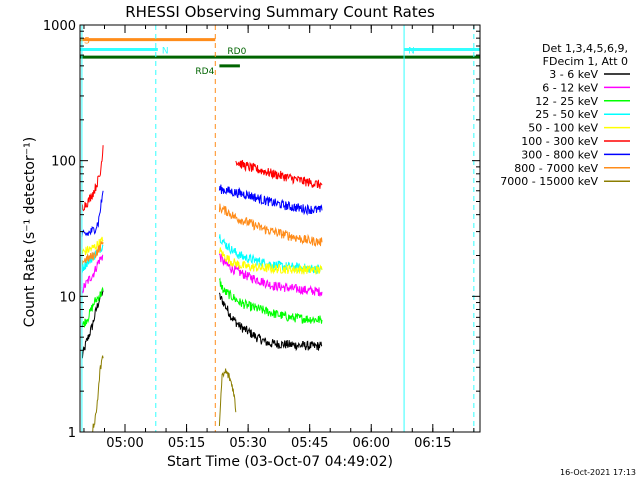 Image resolution: width=640 pixels, height=480 pixels. What do you see at coordinates (570, 87) in the screenshot?
I see `legend-entry-label: 6 - 12 keV` at bounding box center [570, 87].